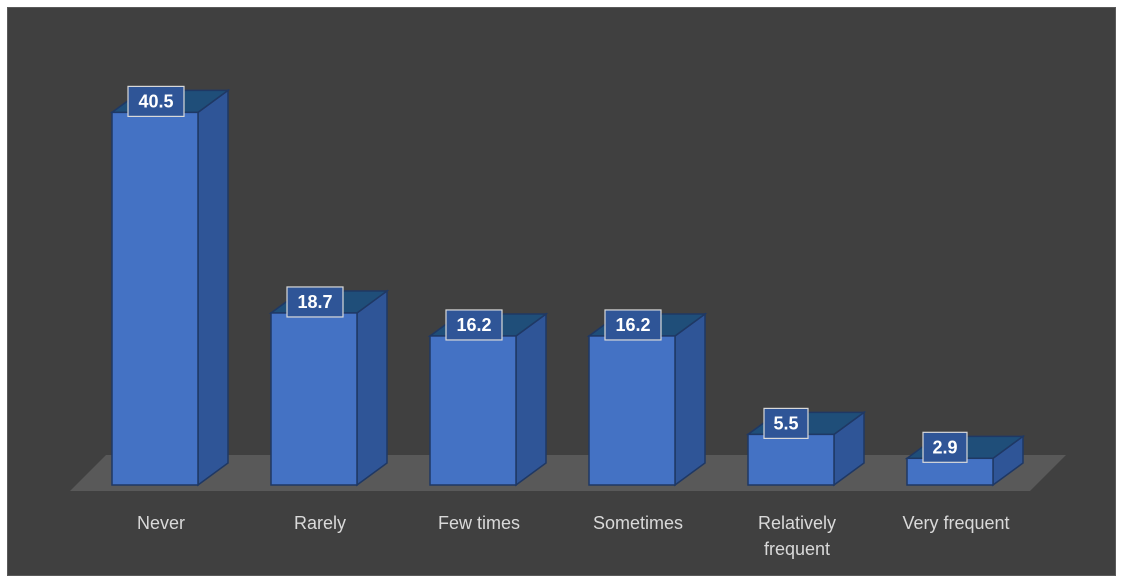 This screenshot has width=1121, height=579. I want to click on category-label: Never, so click(161, 523).